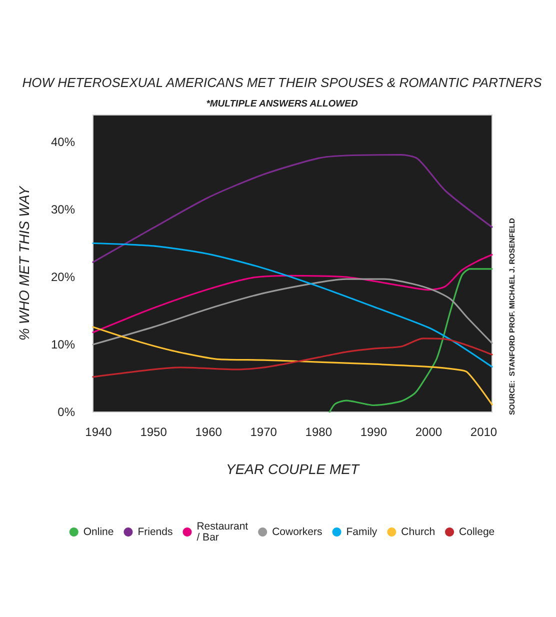 The width and height of the screenshot is (556, 617). I want to click on chart-subtitle: *MULTIPLE ANSWERS ALLOWED, so click(282, 104).